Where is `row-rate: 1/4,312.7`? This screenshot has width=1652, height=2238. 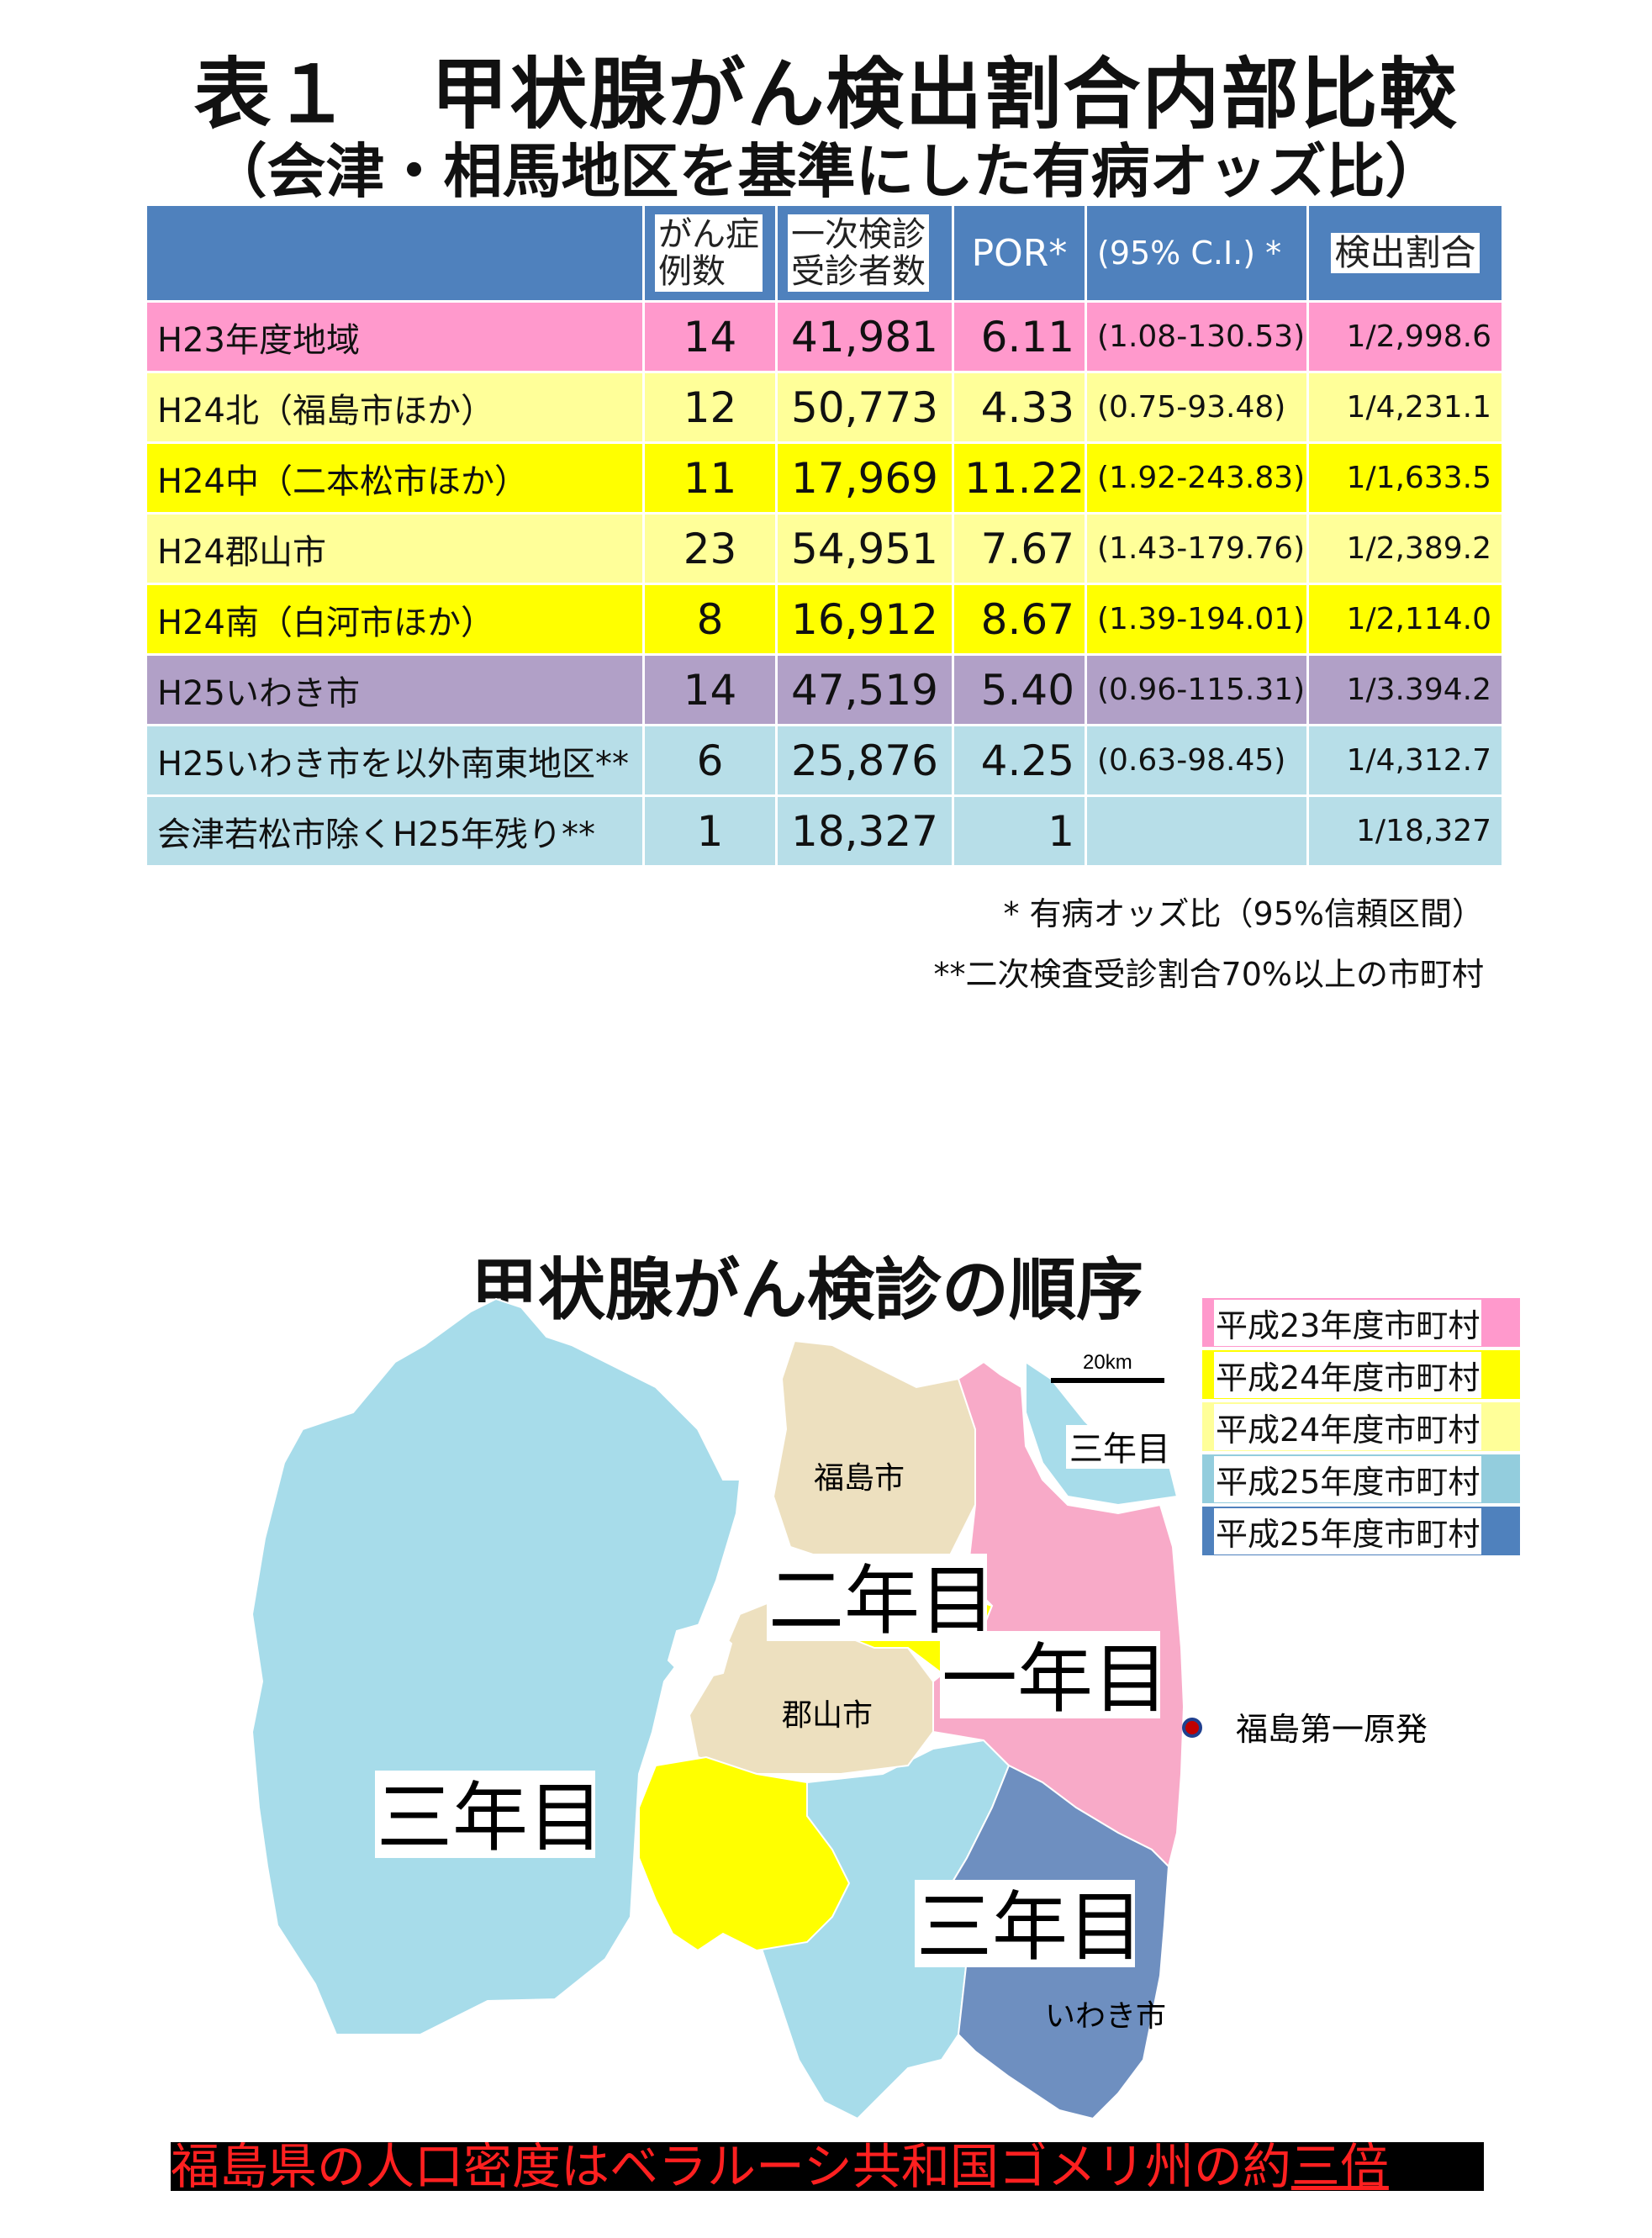
row-rate: 1/4,312.7 is located at coordinates (1405, 760).